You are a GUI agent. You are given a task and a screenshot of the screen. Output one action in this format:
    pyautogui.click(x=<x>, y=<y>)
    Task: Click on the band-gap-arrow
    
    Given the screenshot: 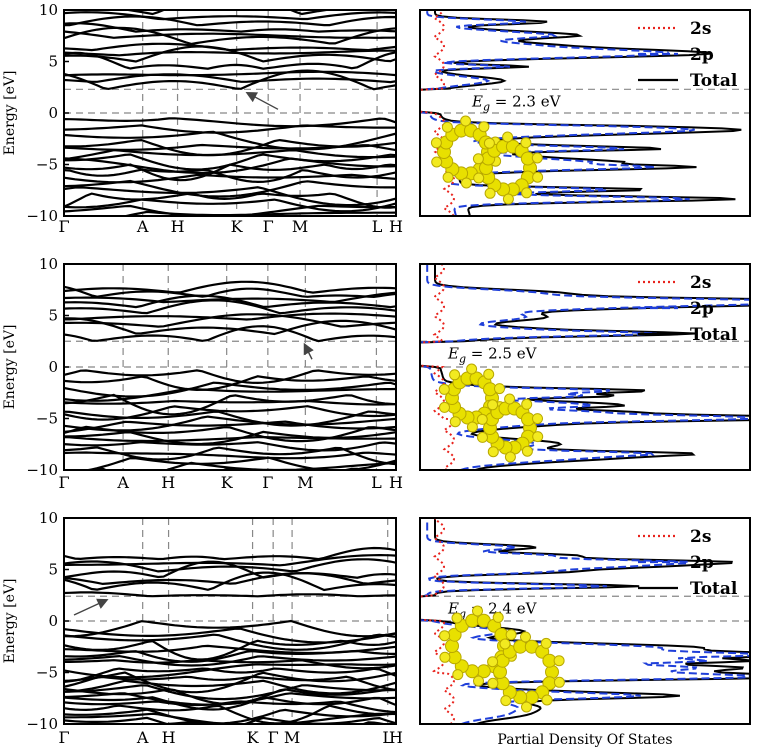 What is the action you would take?
    pyautogui.click(x=262, y=100)
    